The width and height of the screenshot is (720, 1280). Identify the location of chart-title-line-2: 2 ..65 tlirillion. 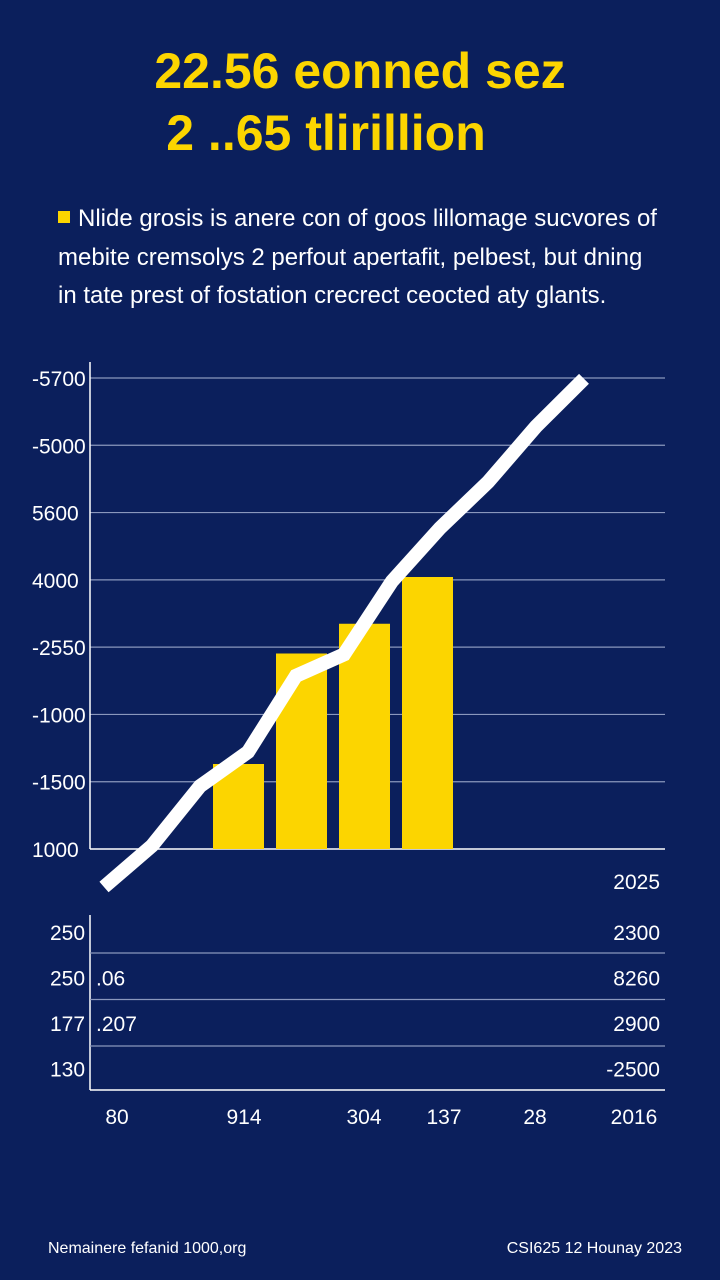
(326, 133).